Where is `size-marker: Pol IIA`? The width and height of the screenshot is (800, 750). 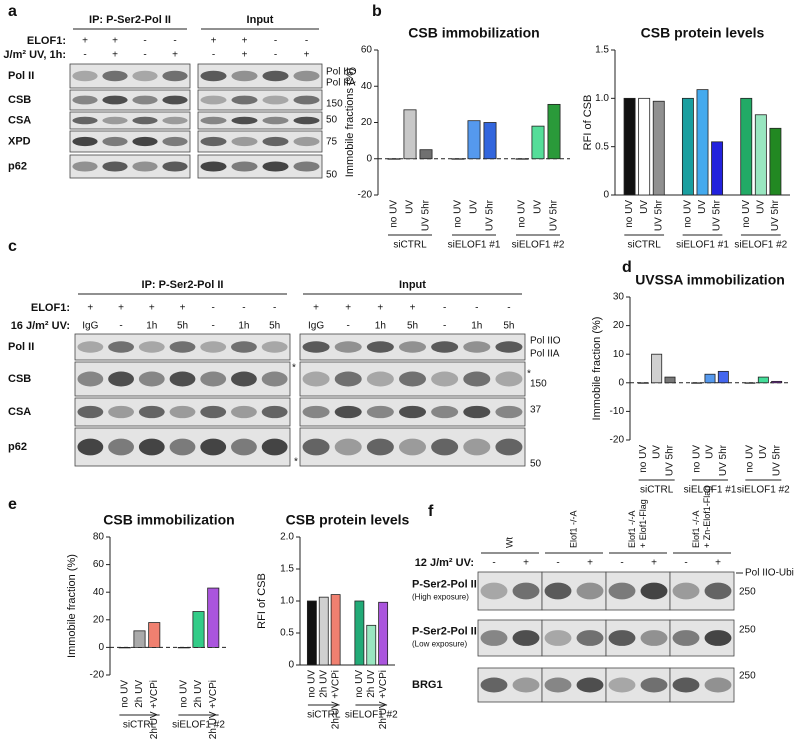
size-marker: Pol IIA is located at coordinates (341, 83).